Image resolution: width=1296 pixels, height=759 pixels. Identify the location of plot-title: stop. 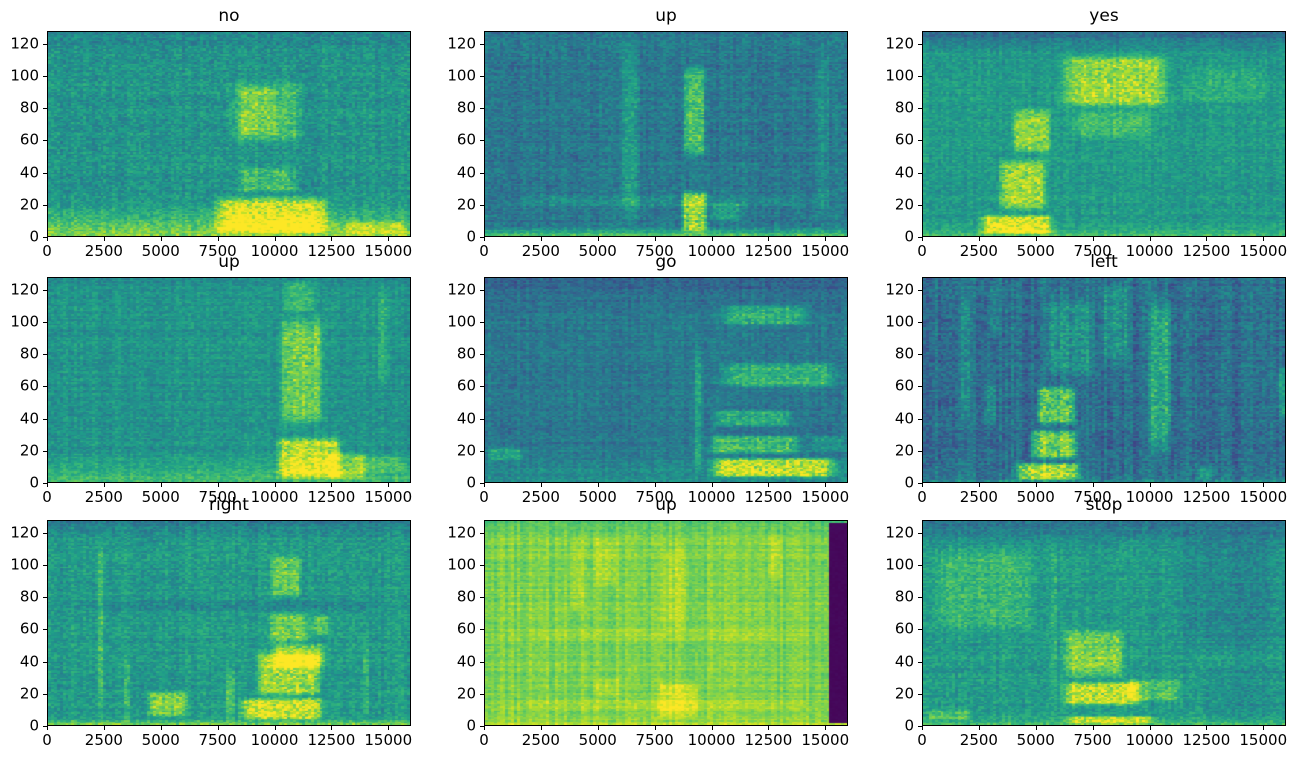
(1104, 505).